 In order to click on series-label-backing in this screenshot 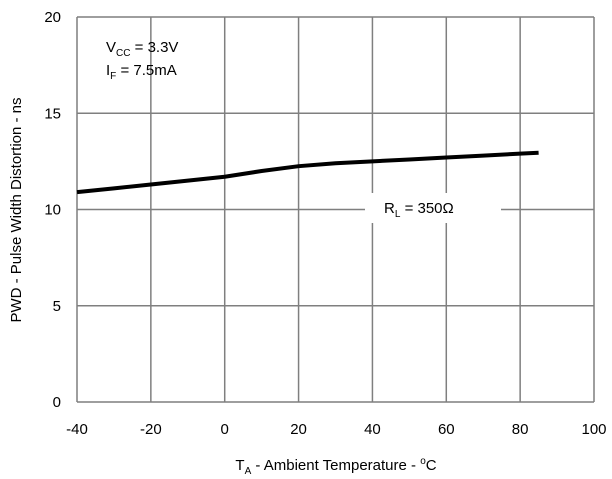, I will do `click(433, 208)`.